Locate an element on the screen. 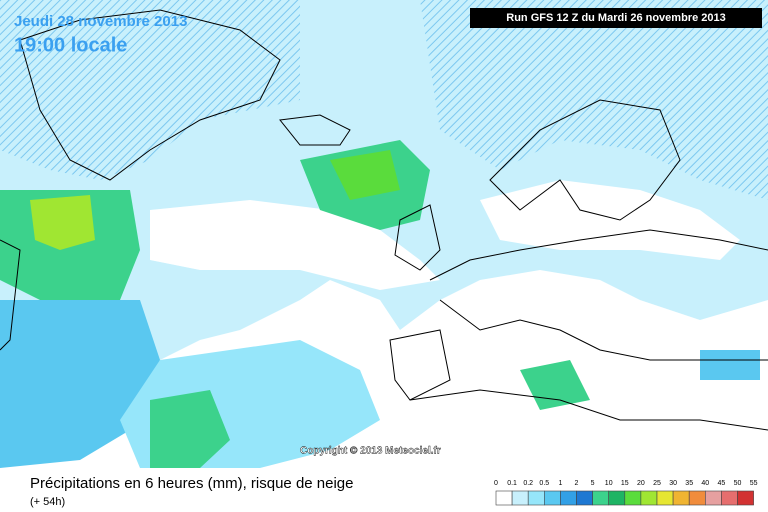 Image resolution: width=768 pixels, height=512 pixels. legend-label: 50 is located at coordinates (738, 483).